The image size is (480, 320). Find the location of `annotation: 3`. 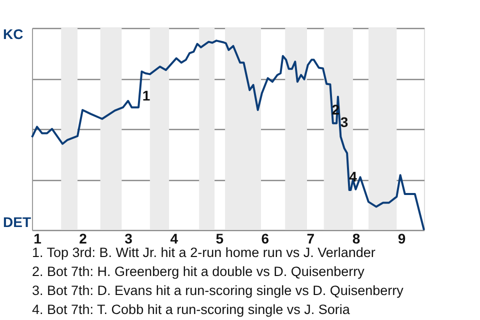

annotation: 3 is located at coordinates (344, 122).